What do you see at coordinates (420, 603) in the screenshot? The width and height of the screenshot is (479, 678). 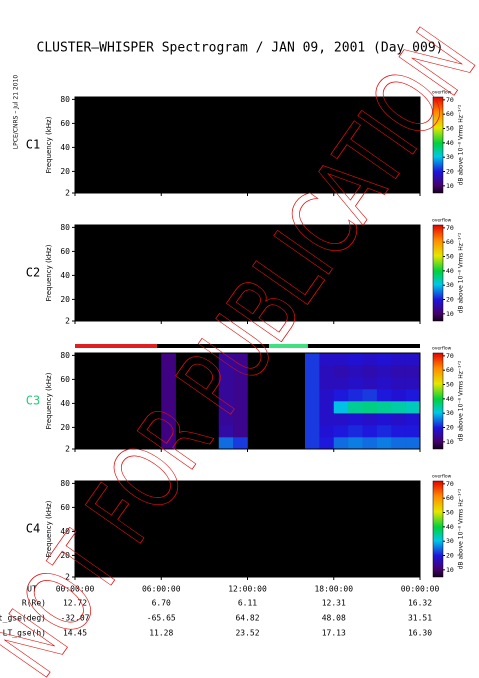 I see `orbit-value: 16.32` at bounding box center [420, 603].